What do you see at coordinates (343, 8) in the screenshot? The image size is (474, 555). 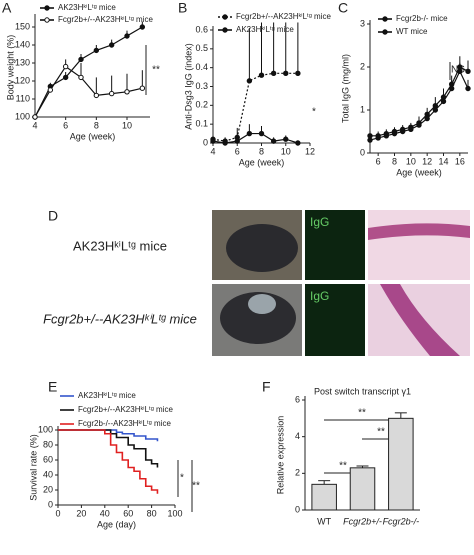 I see `panel-label: C` at bounding box center [343, 8].